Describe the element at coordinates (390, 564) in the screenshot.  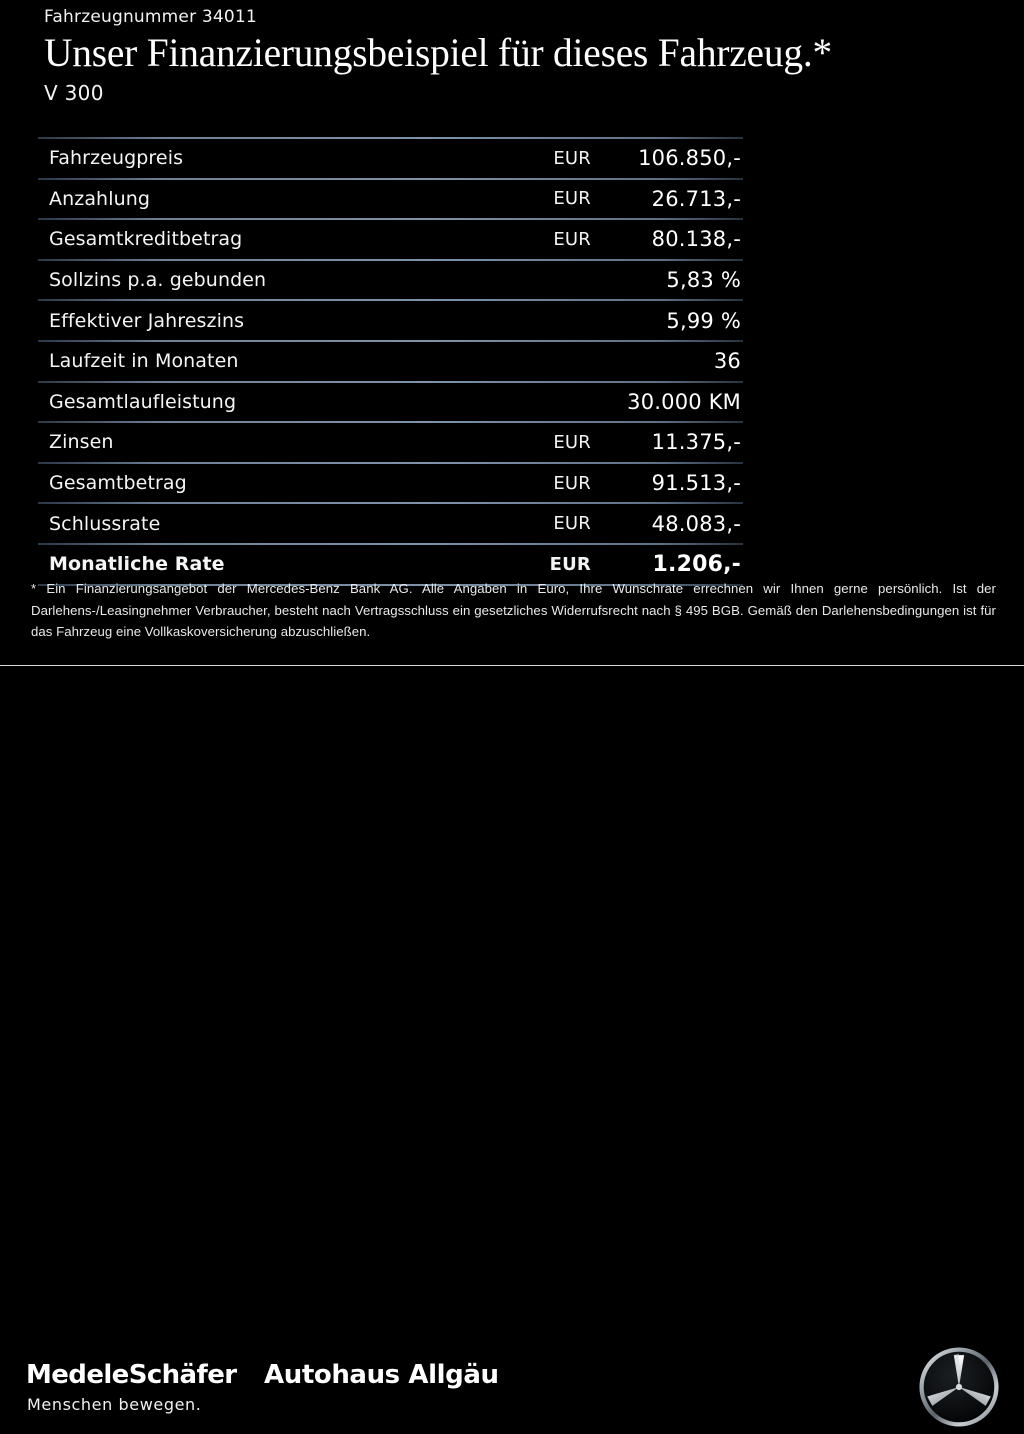
I see `table-row: Monatliche Rate EUR 1.206,-` at that location.